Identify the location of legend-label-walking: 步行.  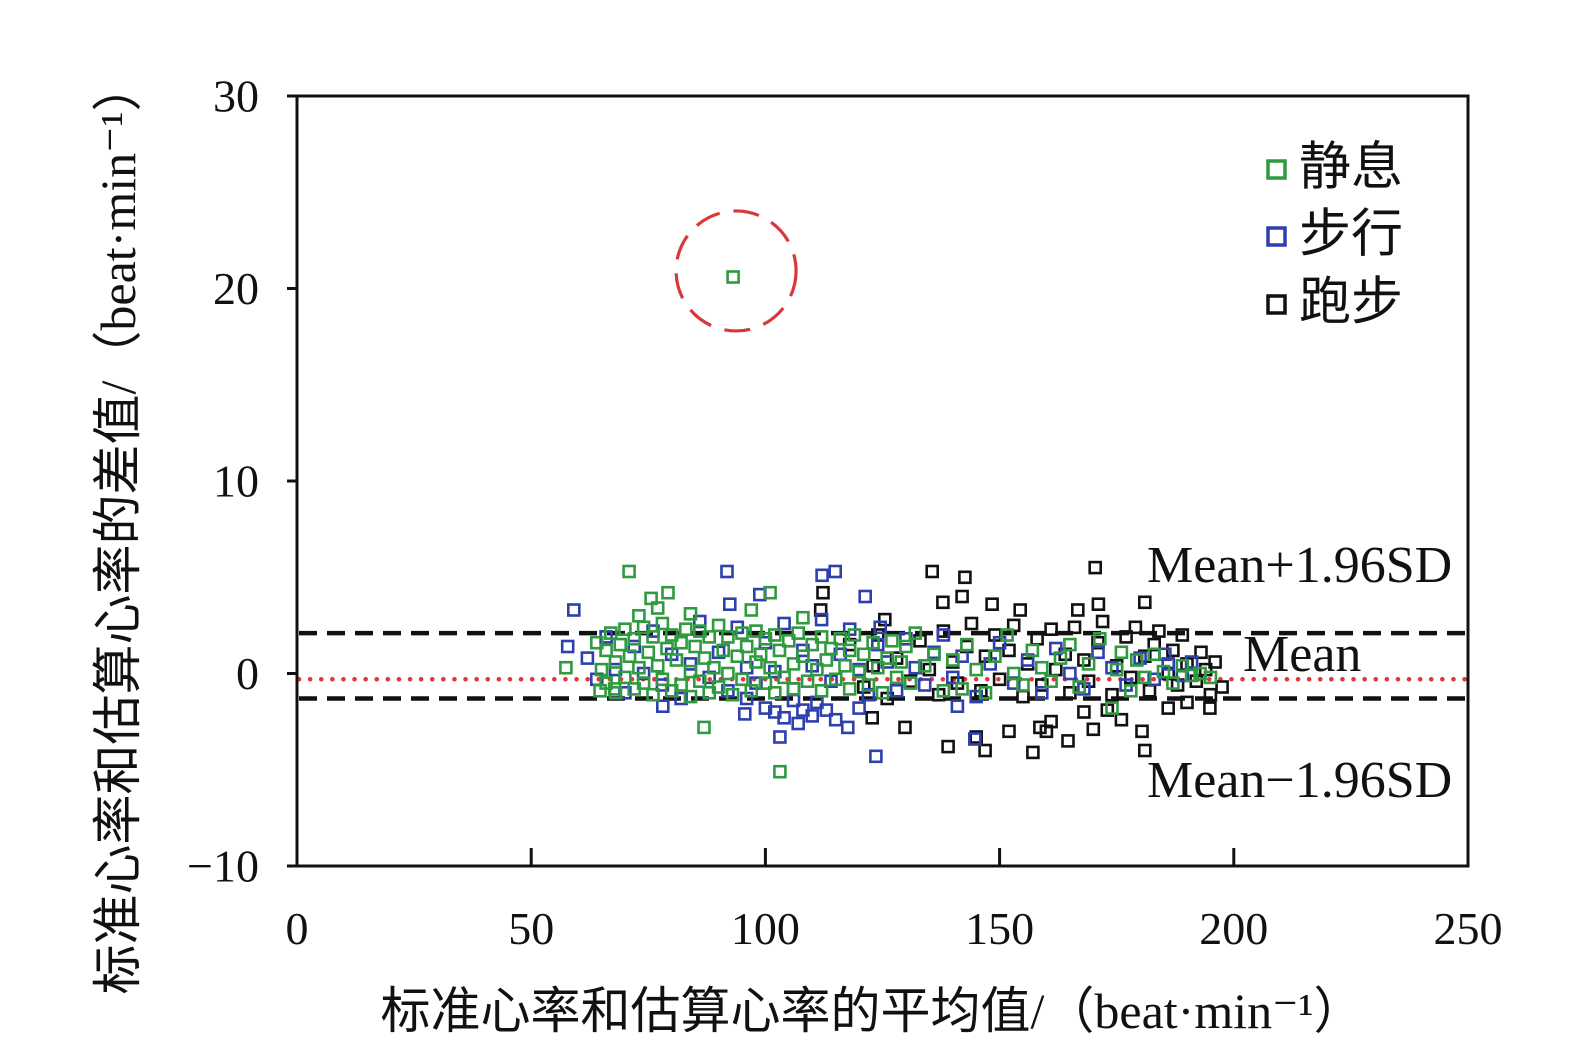
(1351, 235).